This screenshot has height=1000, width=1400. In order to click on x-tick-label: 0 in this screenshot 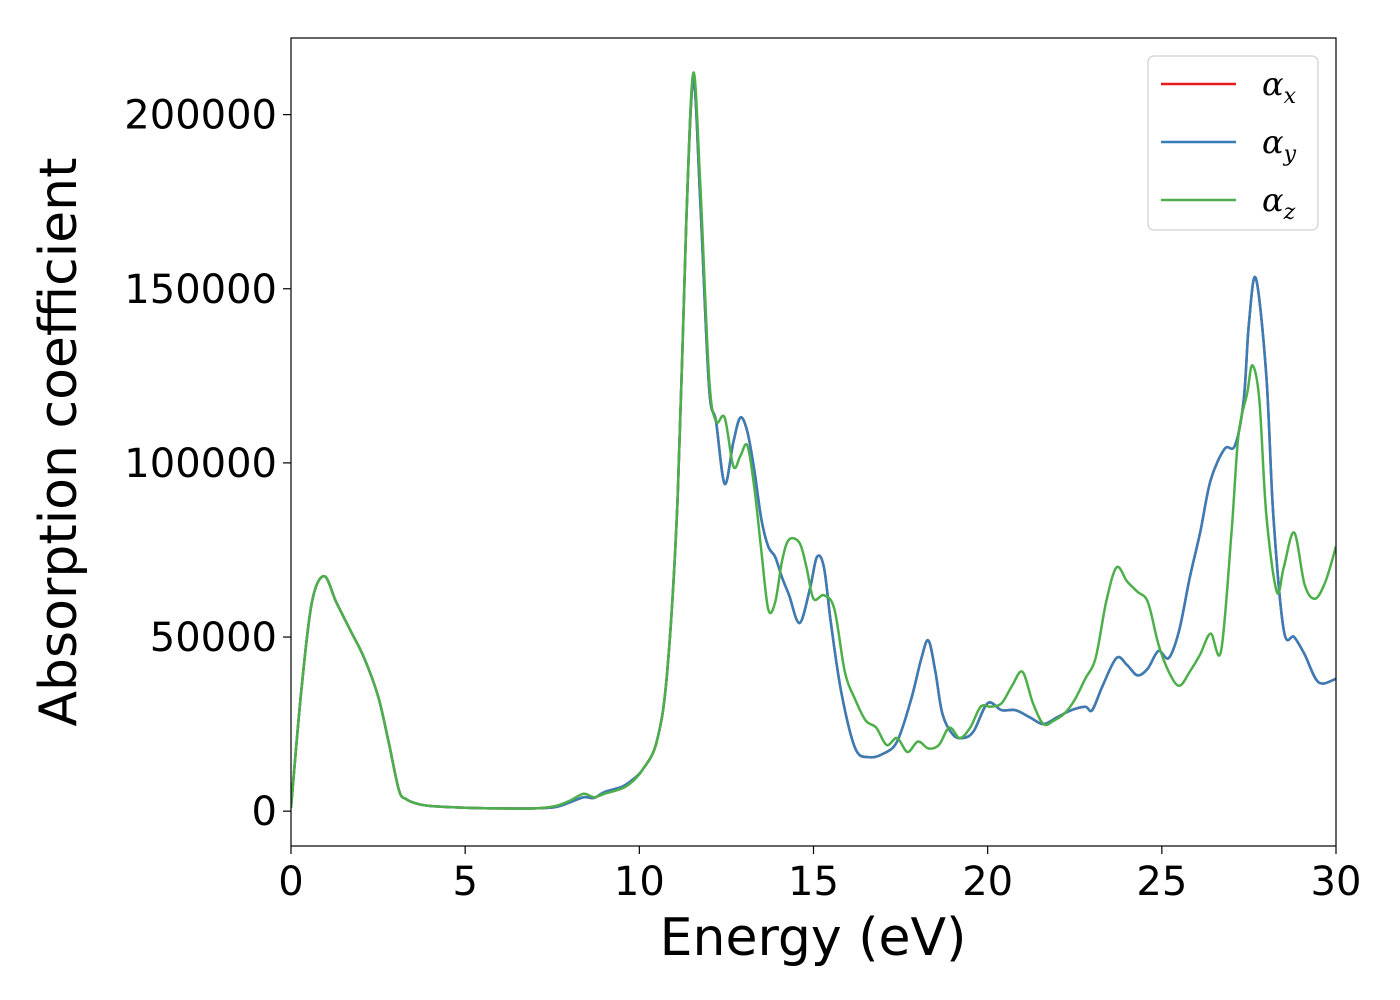, I will do `click(290, 882)`.